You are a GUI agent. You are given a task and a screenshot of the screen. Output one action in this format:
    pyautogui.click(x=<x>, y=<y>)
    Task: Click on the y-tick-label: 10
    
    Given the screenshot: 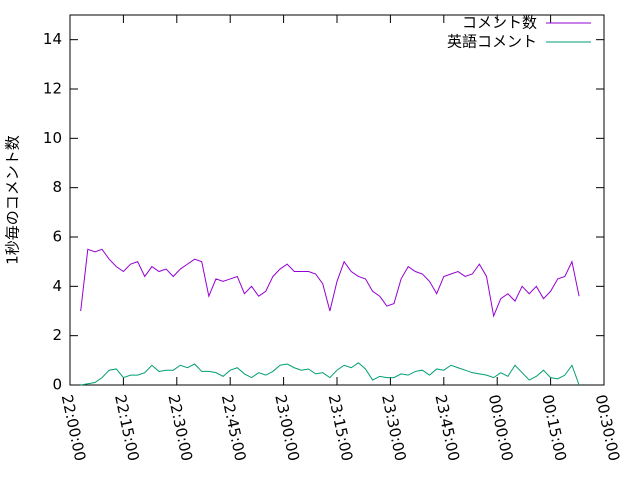 What is the action you would take?
    pyautogui.click(x=52, y=138)
    